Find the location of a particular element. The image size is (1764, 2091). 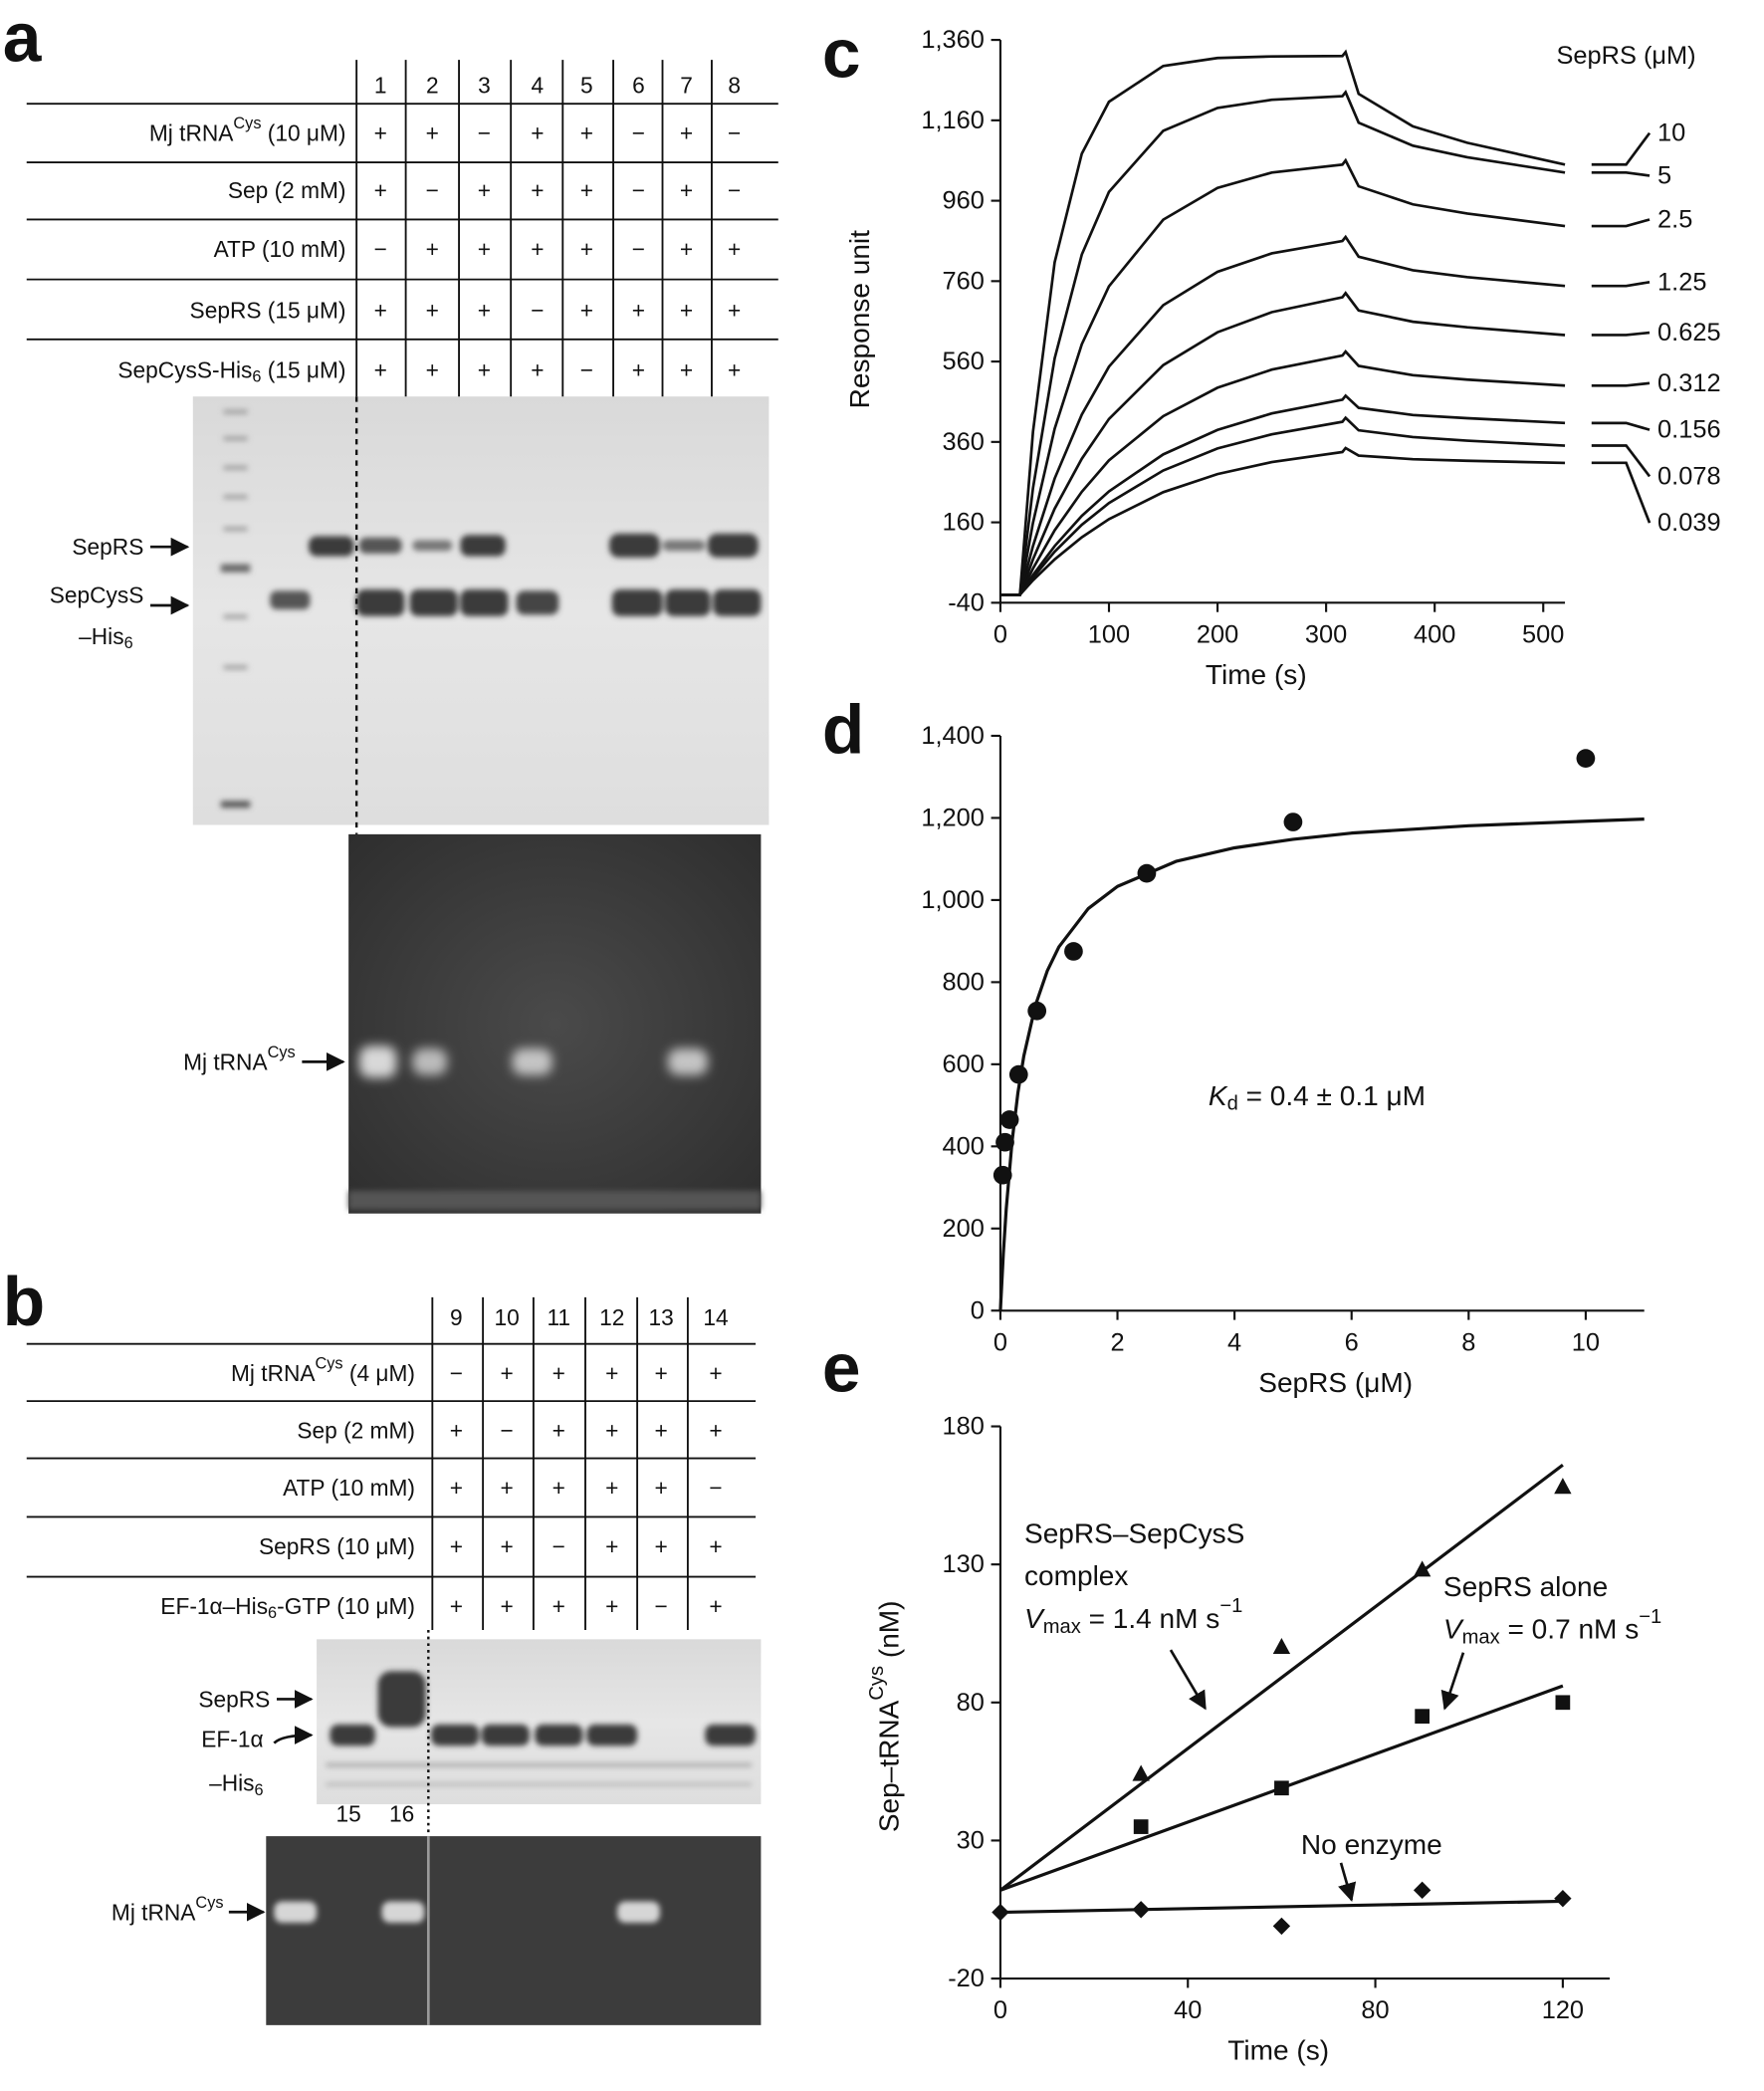

panel-label: c is located at coordinates (841, 53).